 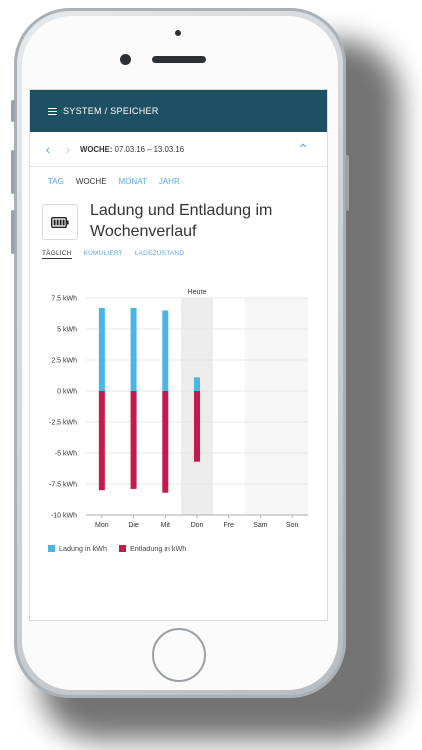 I want to click on y-tick-label: -10 kWh, so click(x=64, y=516).